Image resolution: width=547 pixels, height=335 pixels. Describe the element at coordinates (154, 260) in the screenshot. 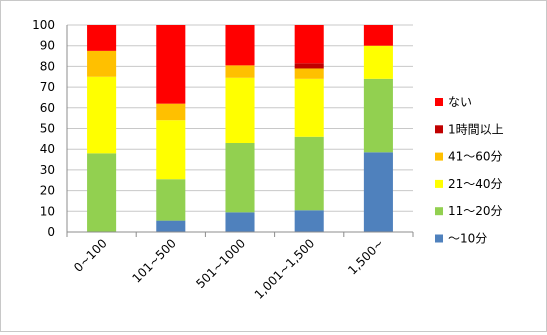

I see `x-tick-label: 101~500` at that location.